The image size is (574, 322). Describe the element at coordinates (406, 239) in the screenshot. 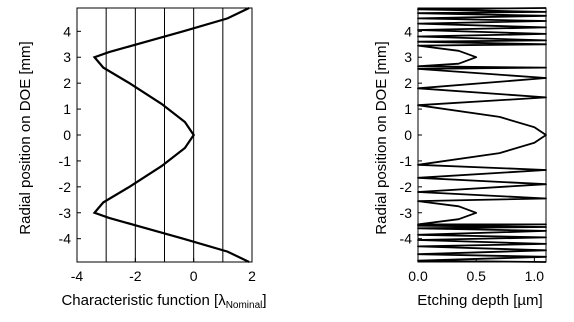

I see `right-y-tick-label: -4` at that location.